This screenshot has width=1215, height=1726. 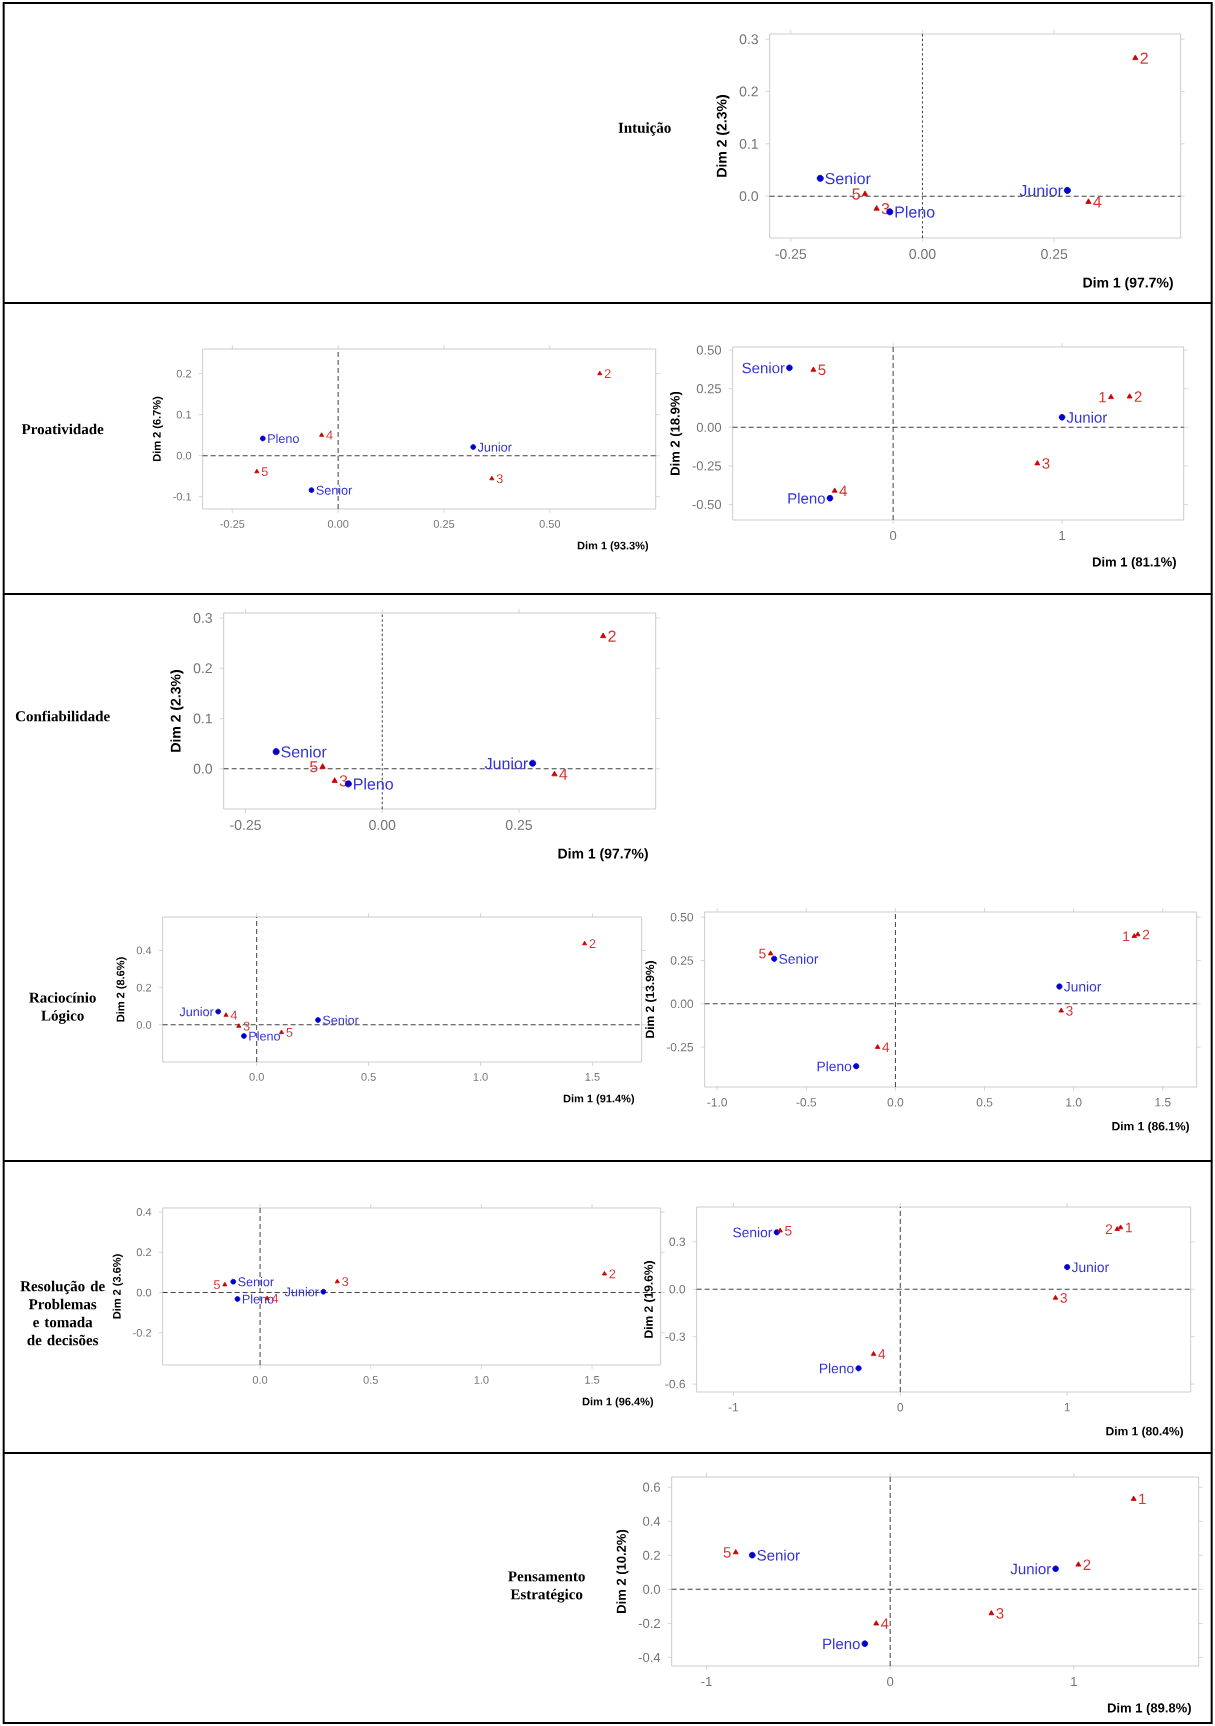 What do you see at coordinates (723, 136) in the screenshot?
I see `y-axis-title: Dim 2 (2.3%)` at bounding box center [723, 136].